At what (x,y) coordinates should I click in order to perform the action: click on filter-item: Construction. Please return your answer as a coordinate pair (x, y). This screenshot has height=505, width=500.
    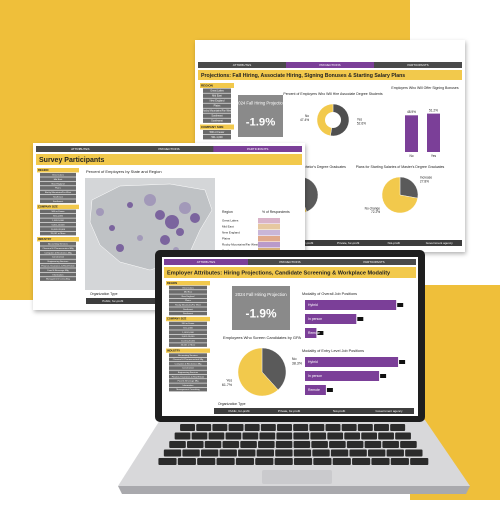
    Looking at the image, I should click on (58, 257).